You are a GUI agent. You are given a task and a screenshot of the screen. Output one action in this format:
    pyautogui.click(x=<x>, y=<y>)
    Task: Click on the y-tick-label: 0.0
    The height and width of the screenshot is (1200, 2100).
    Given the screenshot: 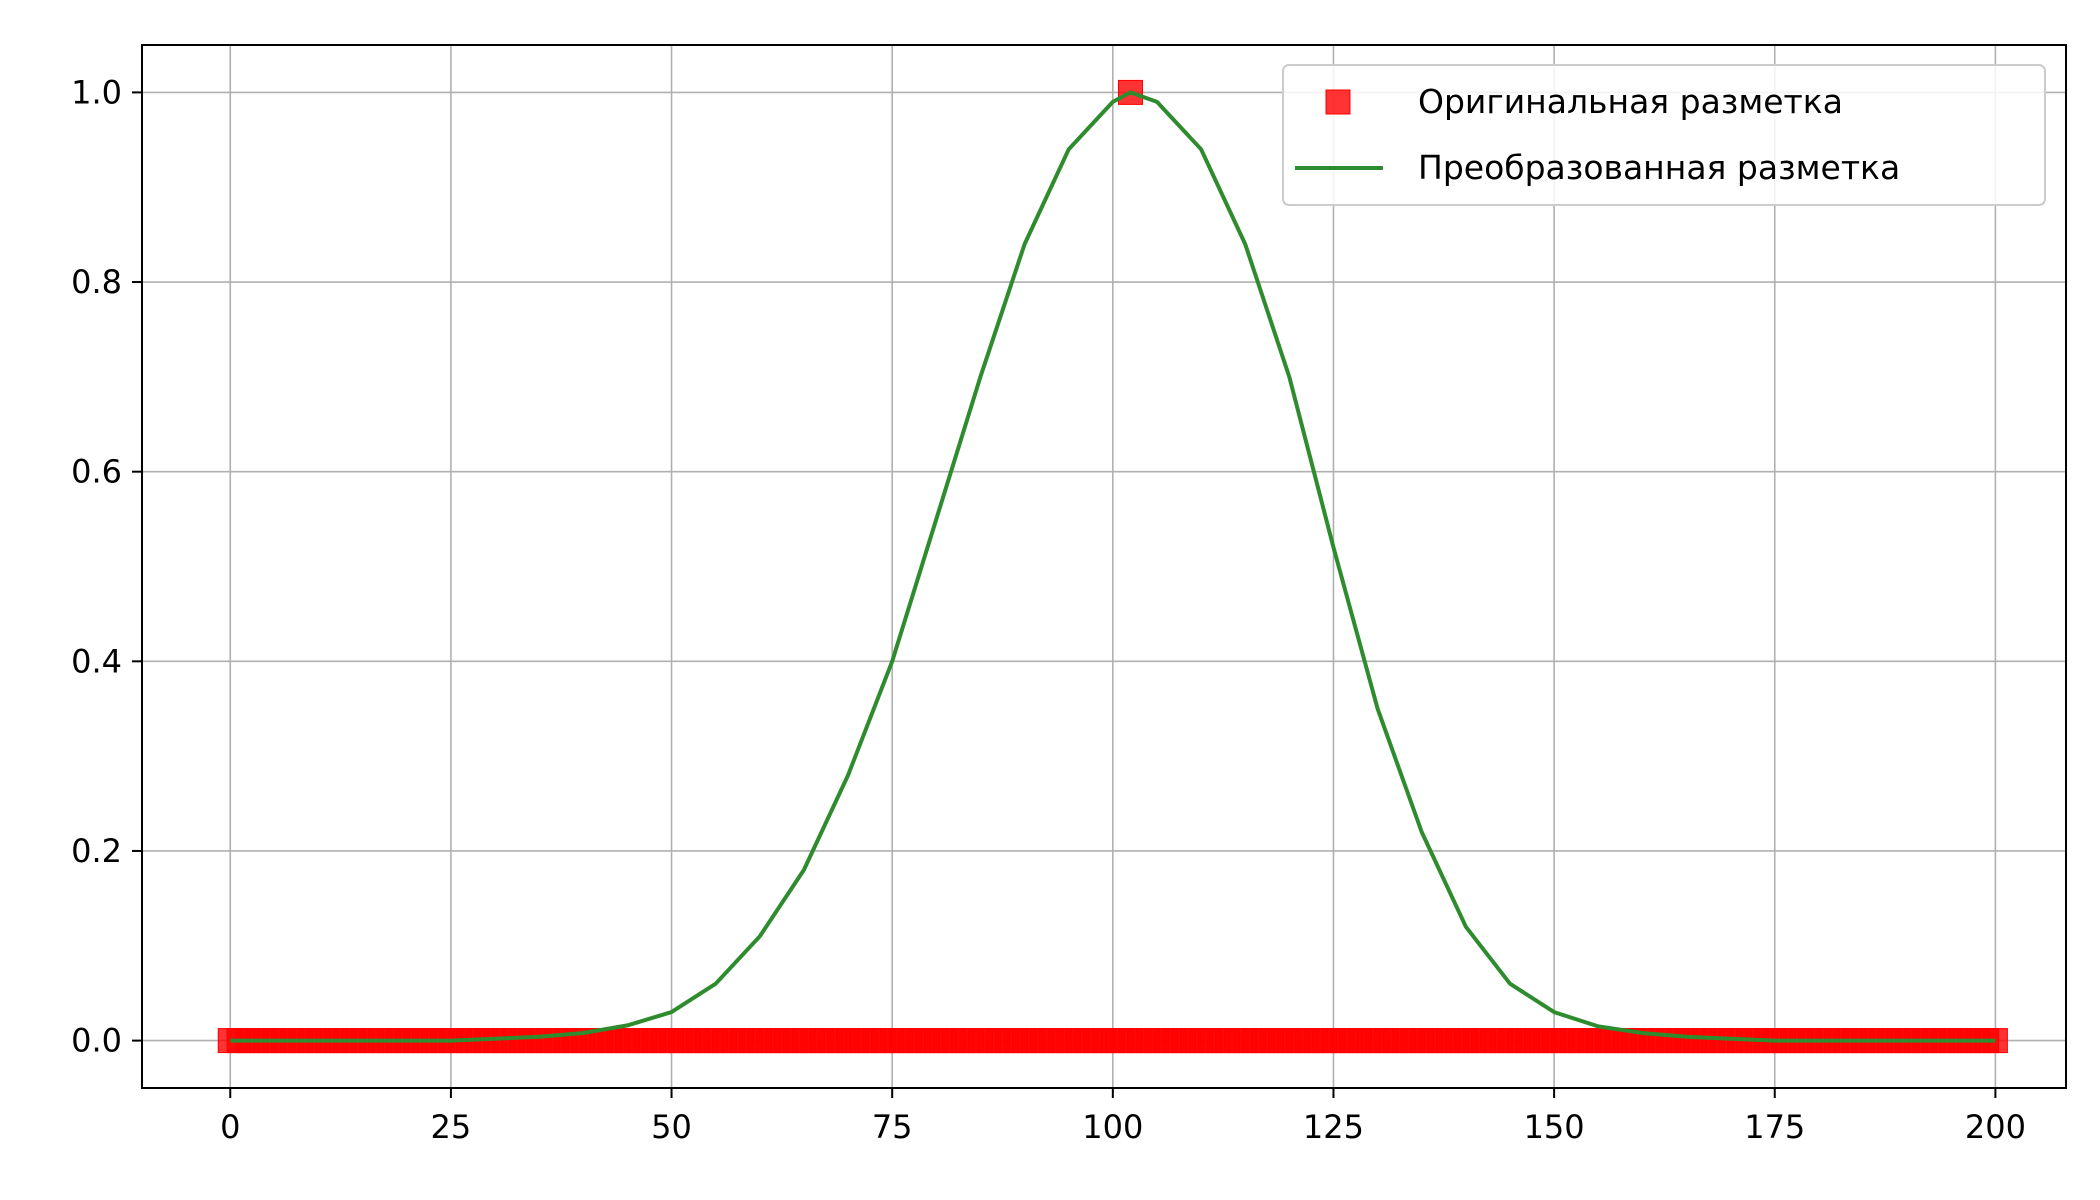 What is the action you would take?
    pyautogui.click(x=96, y=1041)
    